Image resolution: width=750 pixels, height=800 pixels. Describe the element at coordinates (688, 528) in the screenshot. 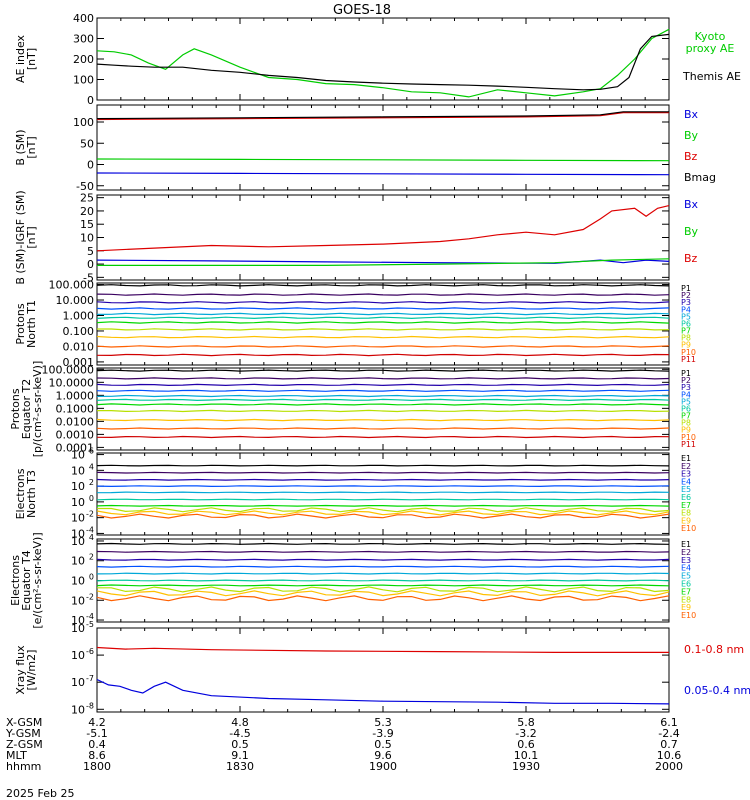

I see `channel-legend-e10: E10` at that location.